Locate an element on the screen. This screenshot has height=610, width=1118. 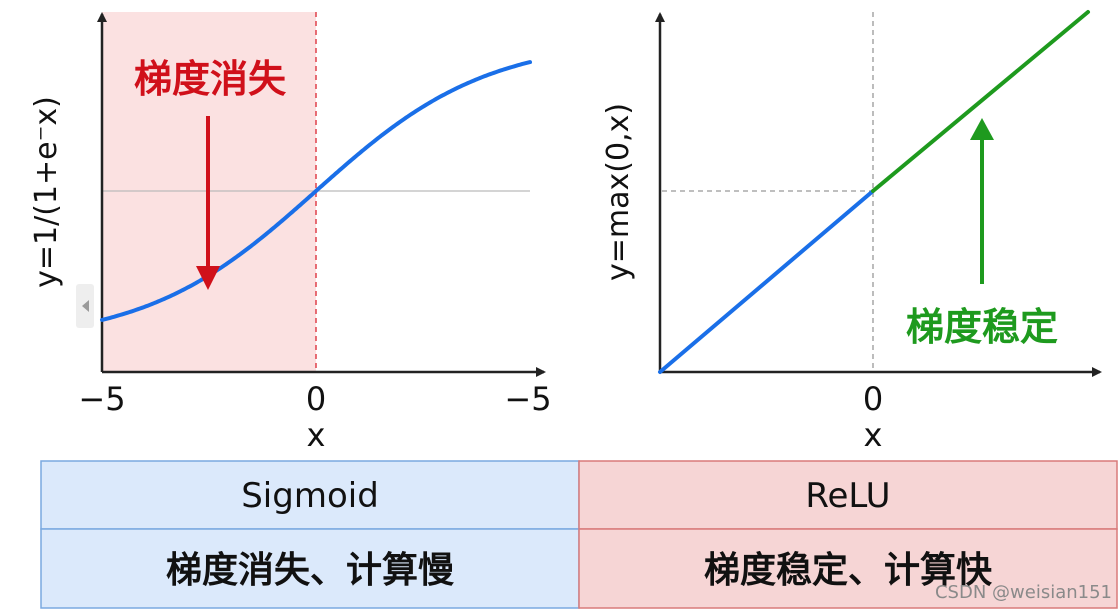
relu-header-cell is located at coordinates (848, 495).